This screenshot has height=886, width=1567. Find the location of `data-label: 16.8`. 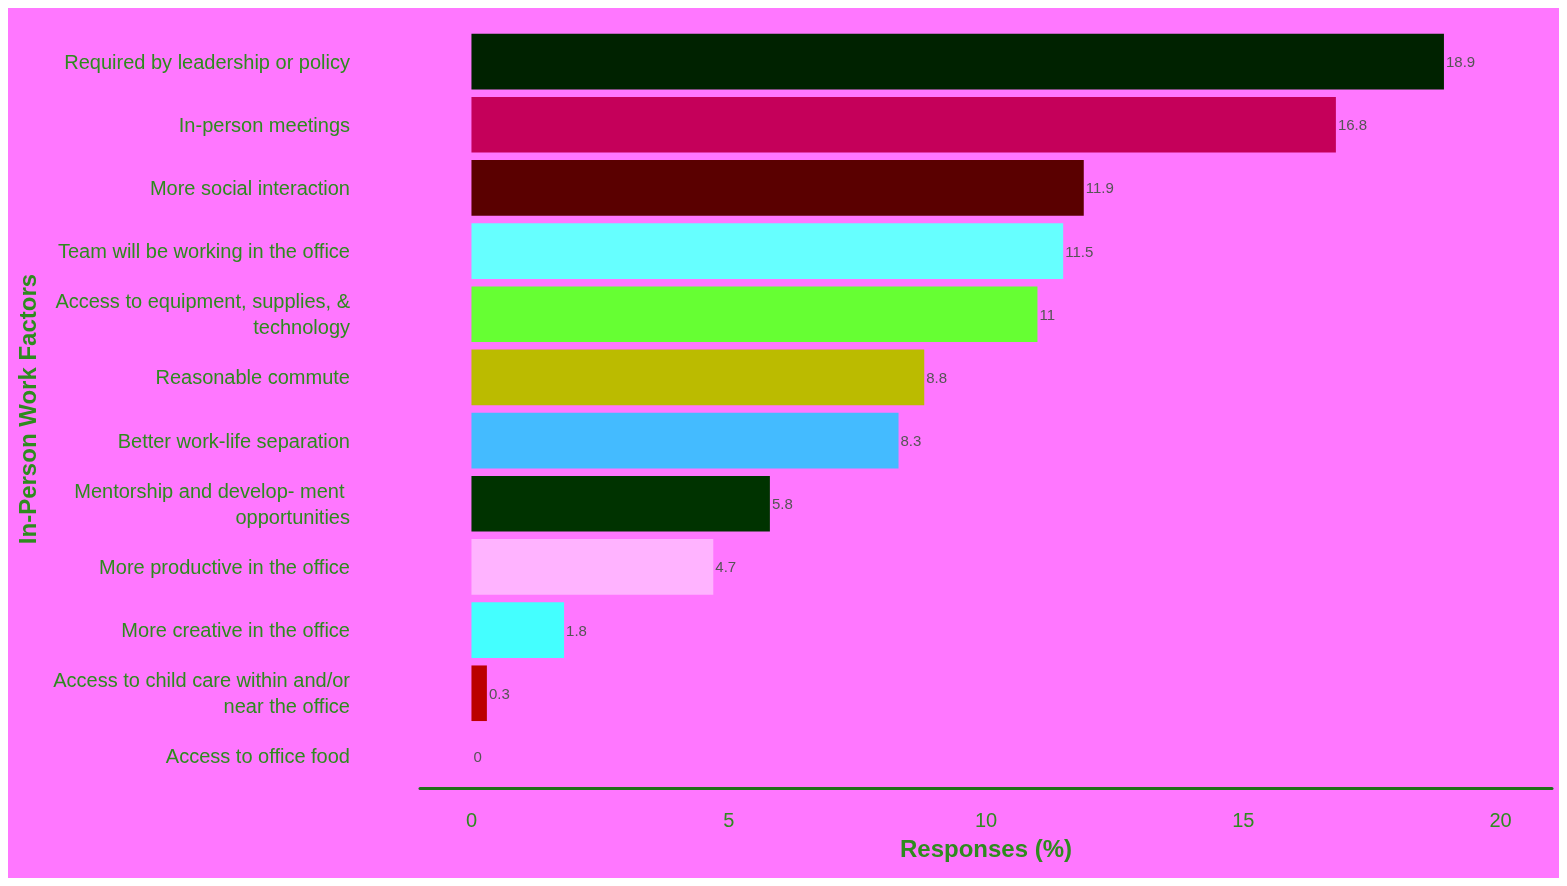

data-label: 16.8 is located at coordinates (1352, 125).